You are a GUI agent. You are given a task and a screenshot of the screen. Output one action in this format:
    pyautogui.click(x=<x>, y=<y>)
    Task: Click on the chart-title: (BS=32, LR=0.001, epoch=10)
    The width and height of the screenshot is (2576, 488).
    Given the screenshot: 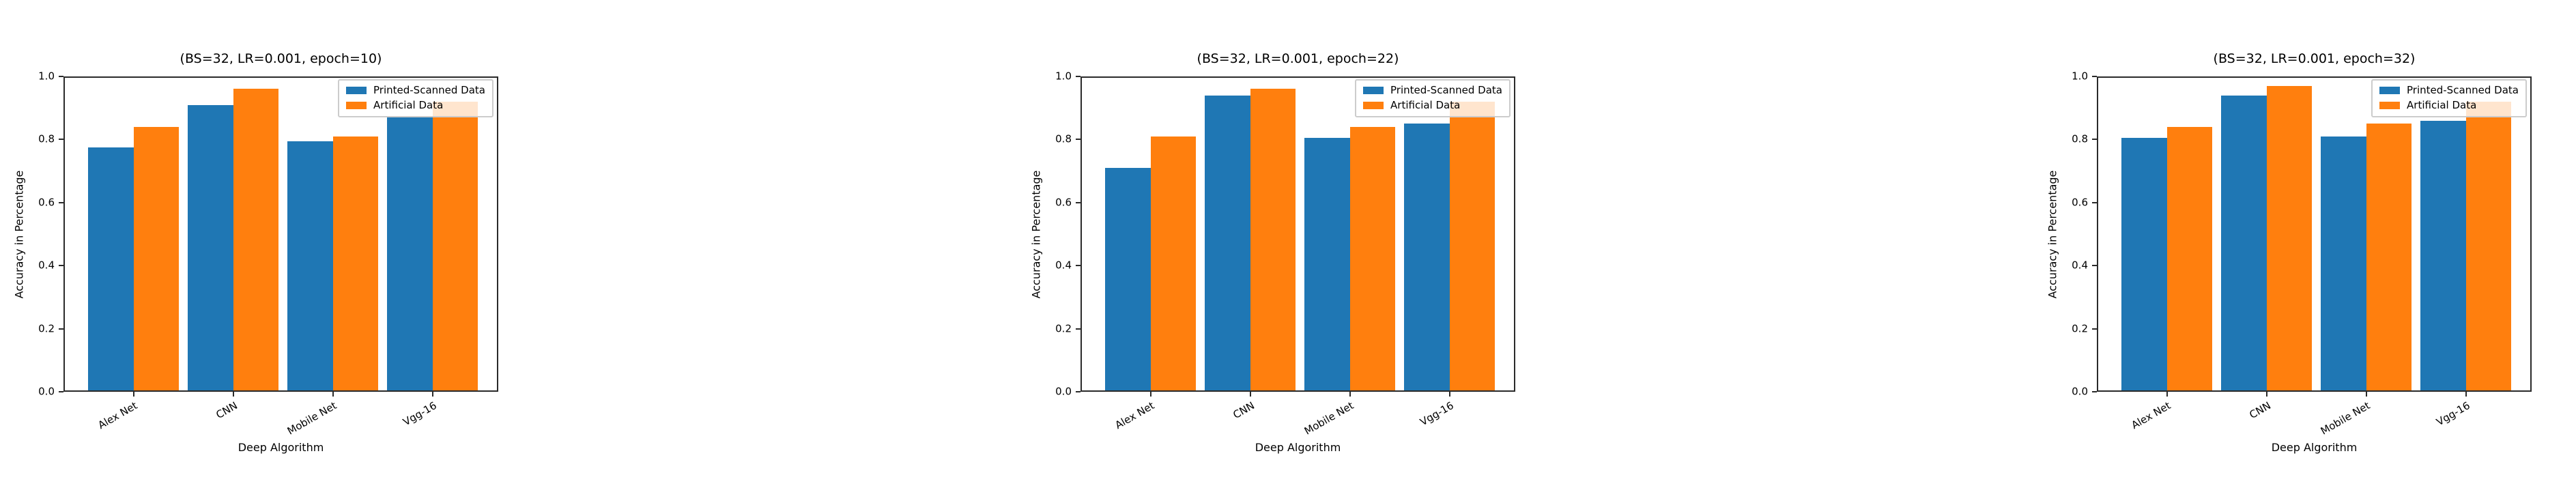 What is the action you would take?
    pyautogui.click(x=281, y=58)
    